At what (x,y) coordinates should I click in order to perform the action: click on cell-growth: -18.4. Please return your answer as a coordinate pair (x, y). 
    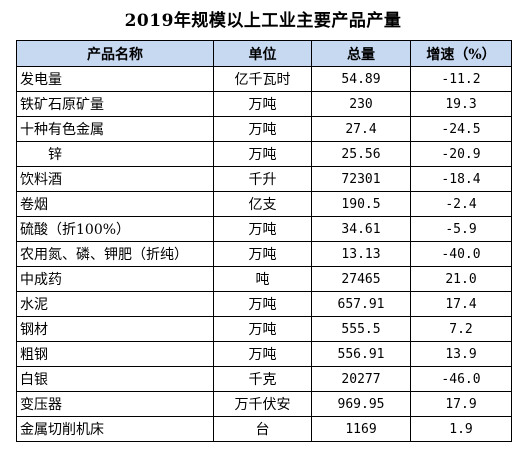
    Looking at the image, I should click on (461, 179).